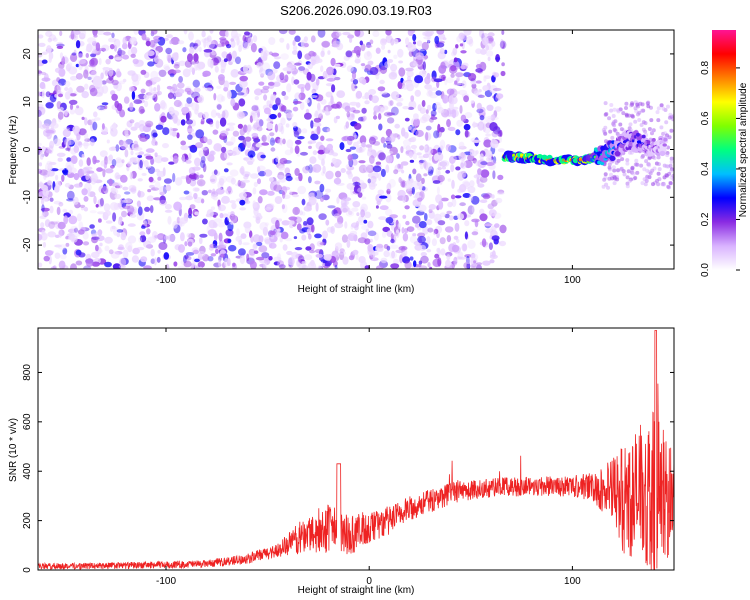  I want to click on figure-title: S206.2026.090.03.19.R03, so click(356, 10).